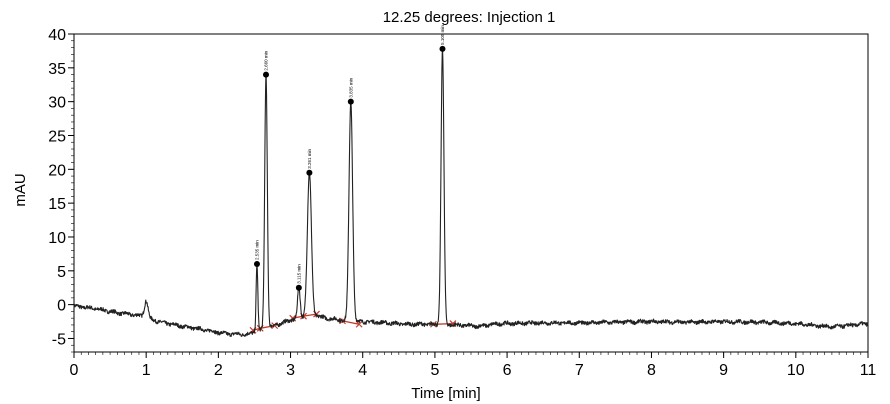 The height and width of the screenshot is (404, 890). Describe the element at coordinates (20, 189) in the screenshot. I see `y-axis-title: mAU` at that location.